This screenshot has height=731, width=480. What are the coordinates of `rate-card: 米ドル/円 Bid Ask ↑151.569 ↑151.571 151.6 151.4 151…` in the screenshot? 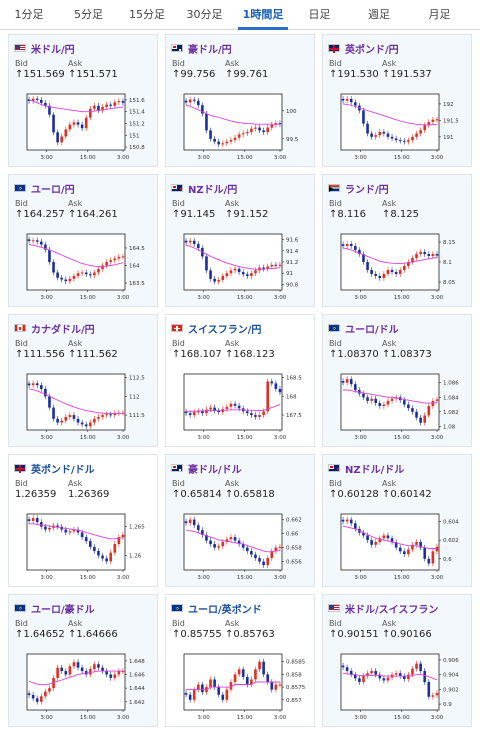 It's located at (83, 100).